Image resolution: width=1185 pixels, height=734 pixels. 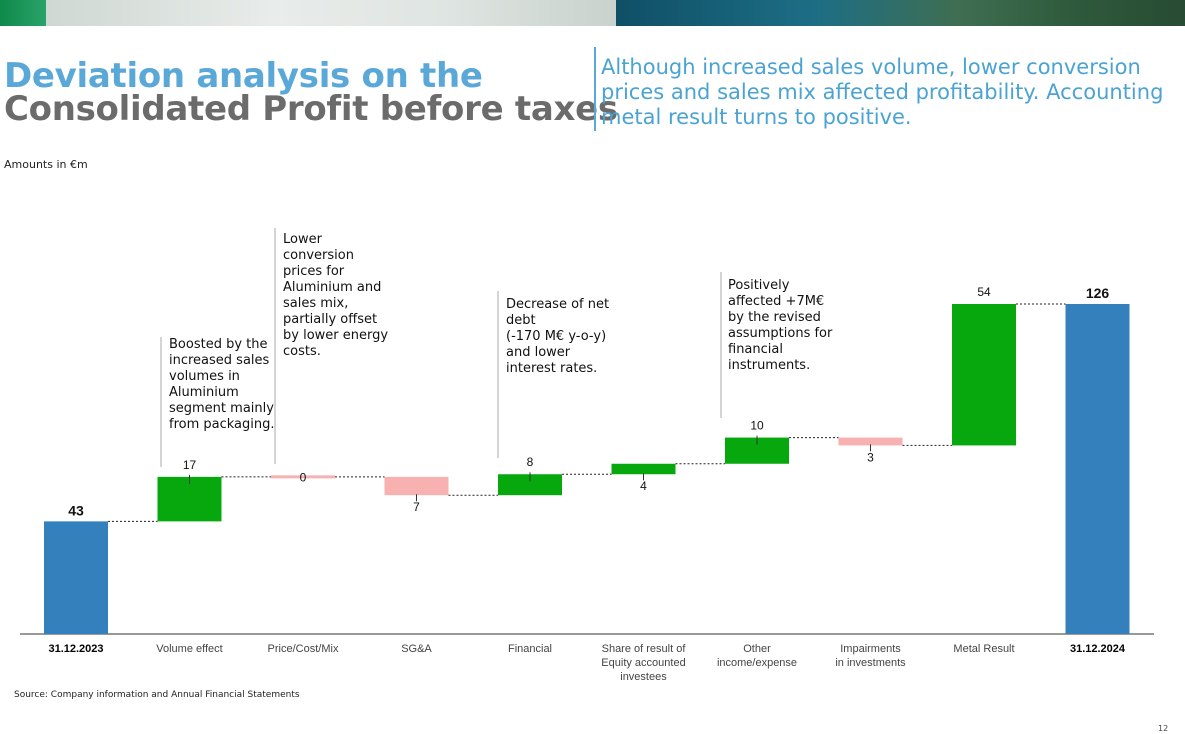 What do you see at coordinates (1098, 293) in the screenshot?
I see `value-label-9: 126` at bounding box center [1098, 293].